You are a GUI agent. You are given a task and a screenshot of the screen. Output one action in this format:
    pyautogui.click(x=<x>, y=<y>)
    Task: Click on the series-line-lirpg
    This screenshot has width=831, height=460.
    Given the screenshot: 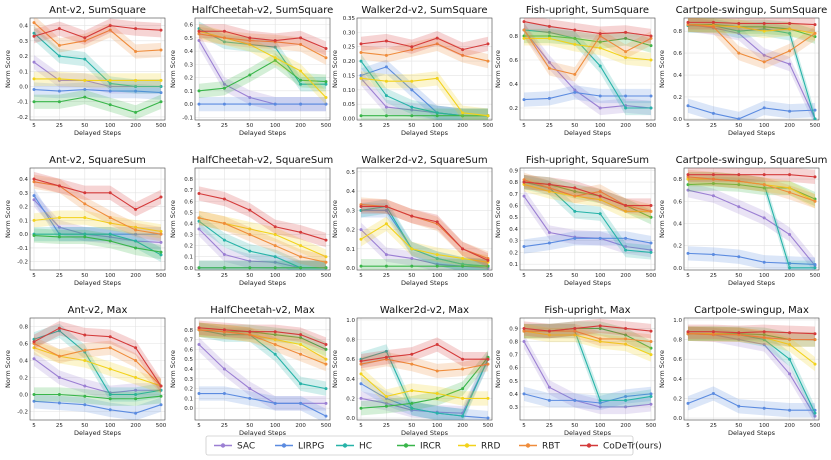 What is the action you would take?
    pyautogui.click(x=587, y=242)
    